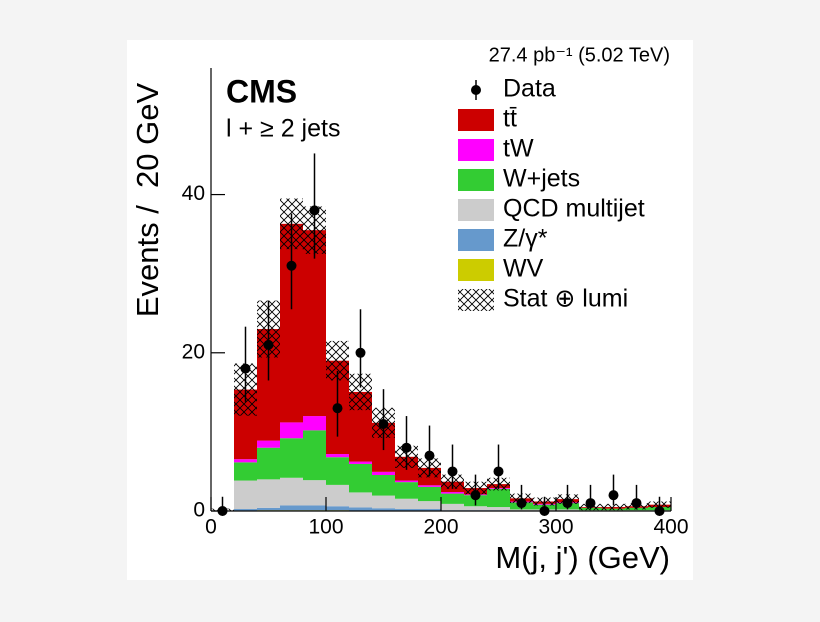 Image resolution: width=820 pixels, height=622 pixels. What do you see at coordinates (510, 119) in the screenshot?
I see `legend-label: tt̄` at bounding box center [510, 119].